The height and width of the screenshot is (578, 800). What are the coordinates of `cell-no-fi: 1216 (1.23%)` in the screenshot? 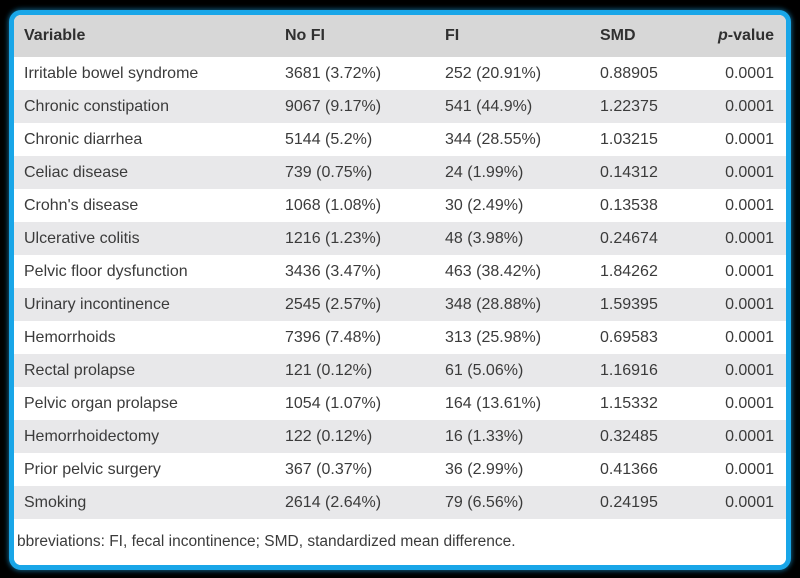 It's located at (333, 238).